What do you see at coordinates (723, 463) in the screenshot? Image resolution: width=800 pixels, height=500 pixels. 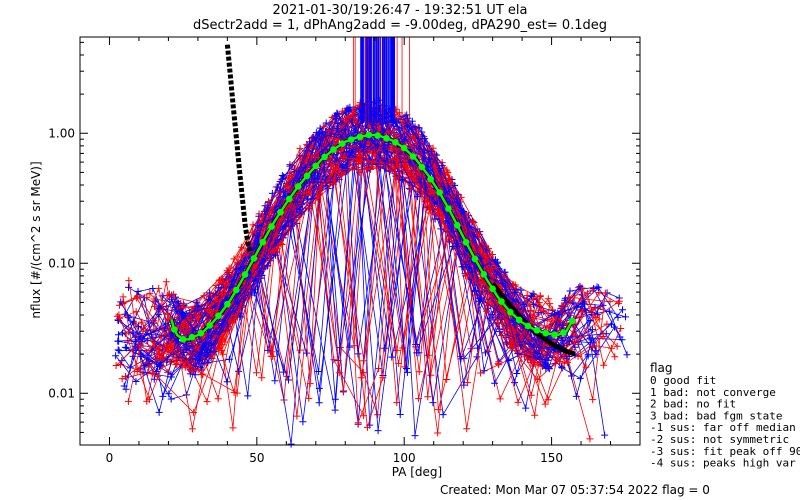 I see `legend-entry: -4 sus: peaks high var` at bounding box center [723, 463].